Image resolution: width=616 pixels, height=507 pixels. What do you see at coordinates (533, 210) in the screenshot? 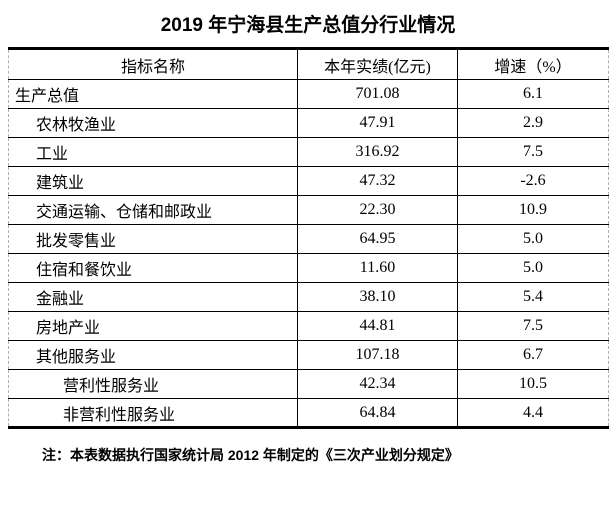
I see `growth-cell: 10.9` at bounding box center [533, 210].